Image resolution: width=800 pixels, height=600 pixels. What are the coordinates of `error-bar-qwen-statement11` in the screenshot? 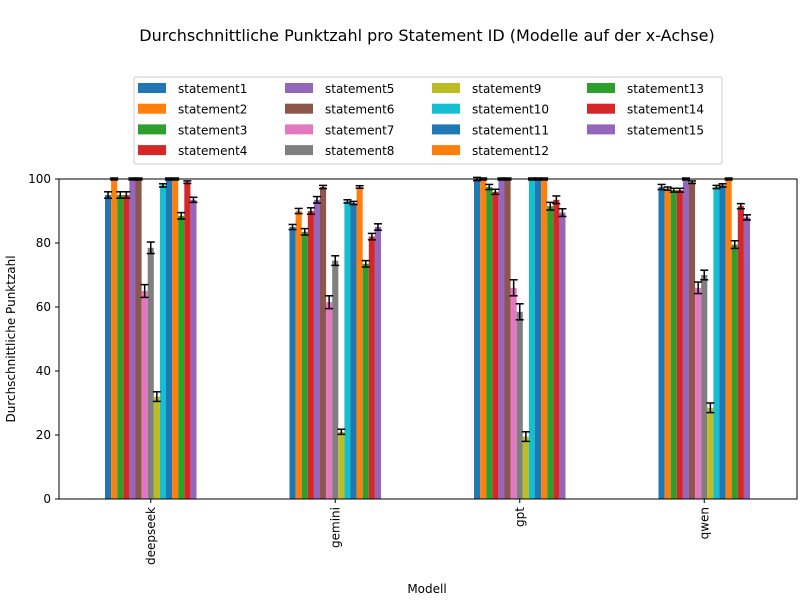 It's located at (722, 185).